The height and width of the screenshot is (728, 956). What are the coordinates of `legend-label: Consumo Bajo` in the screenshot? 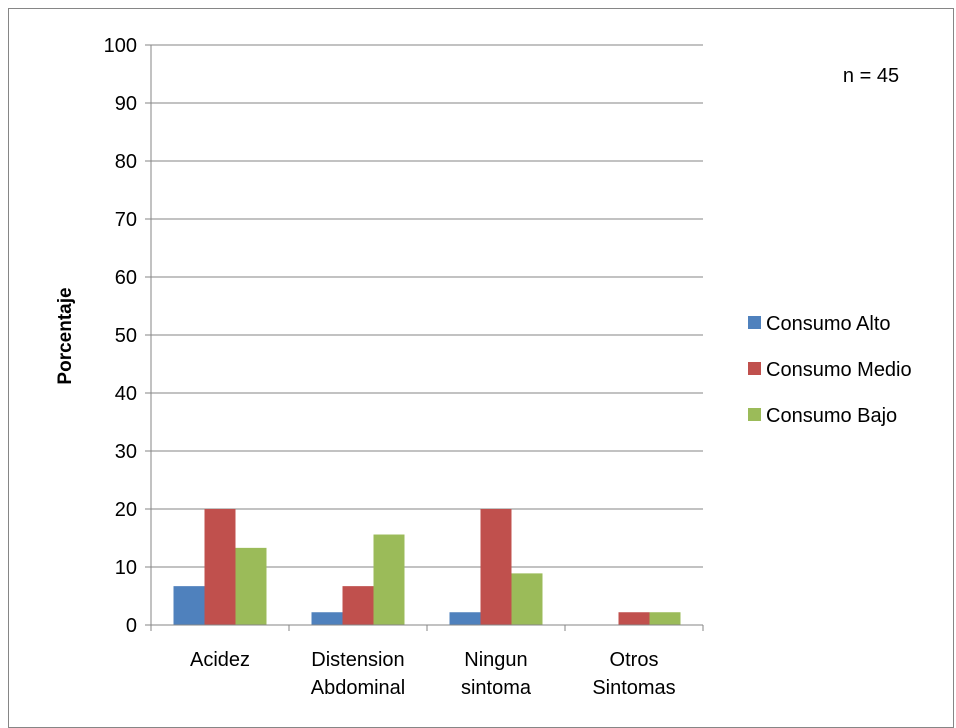 It's located at (831, 416).